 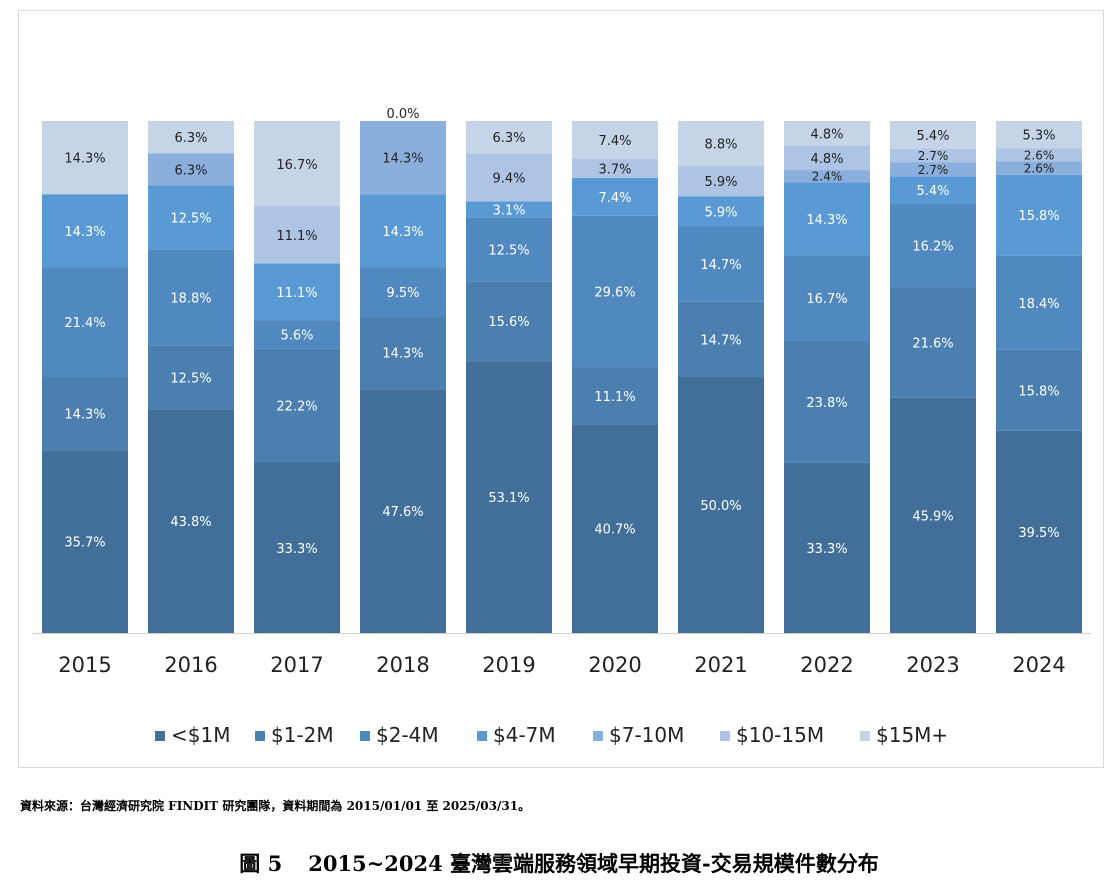 I want to click on bar-lt-1m-2017, so click(x=297, y=547).